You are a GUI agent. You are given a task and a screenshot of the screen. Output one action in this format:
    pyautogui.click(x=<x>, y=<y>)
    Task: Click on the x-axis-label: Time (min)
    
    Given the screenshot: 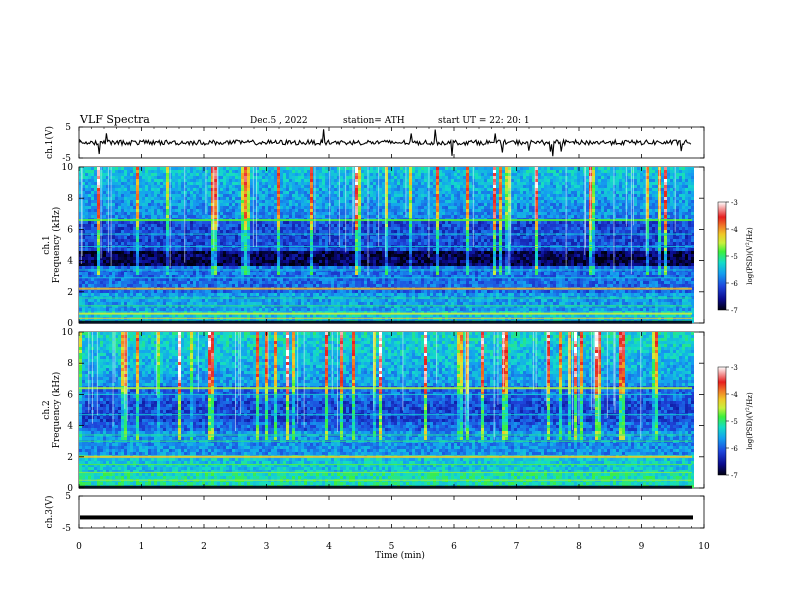 What is the action you would take?
    pyautogui.click(x=400, y=555)
    